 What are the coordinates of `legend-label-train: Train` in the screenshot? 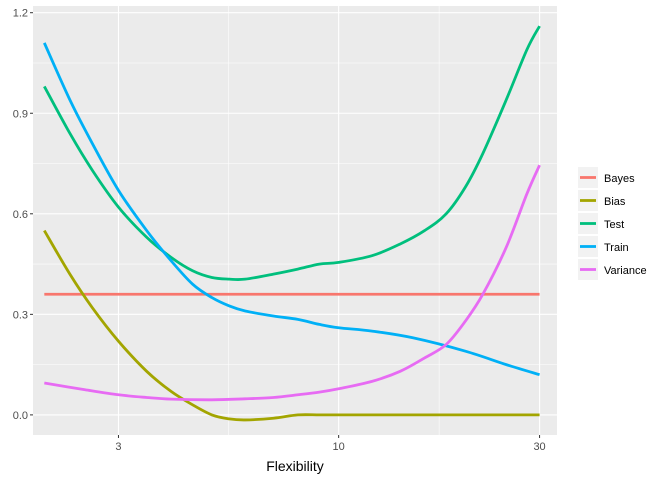 It's located at (616, 248).